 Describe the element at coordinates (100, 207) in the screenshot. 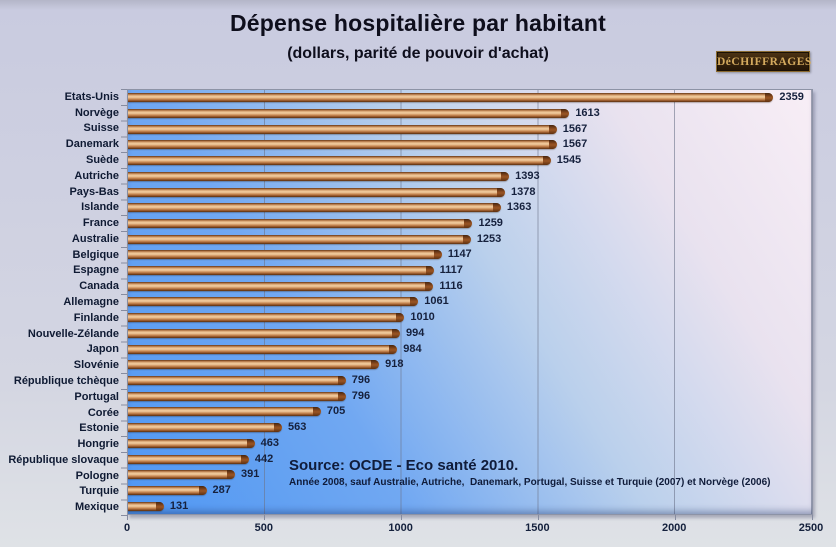

I see `country-label: Islande` at that location.